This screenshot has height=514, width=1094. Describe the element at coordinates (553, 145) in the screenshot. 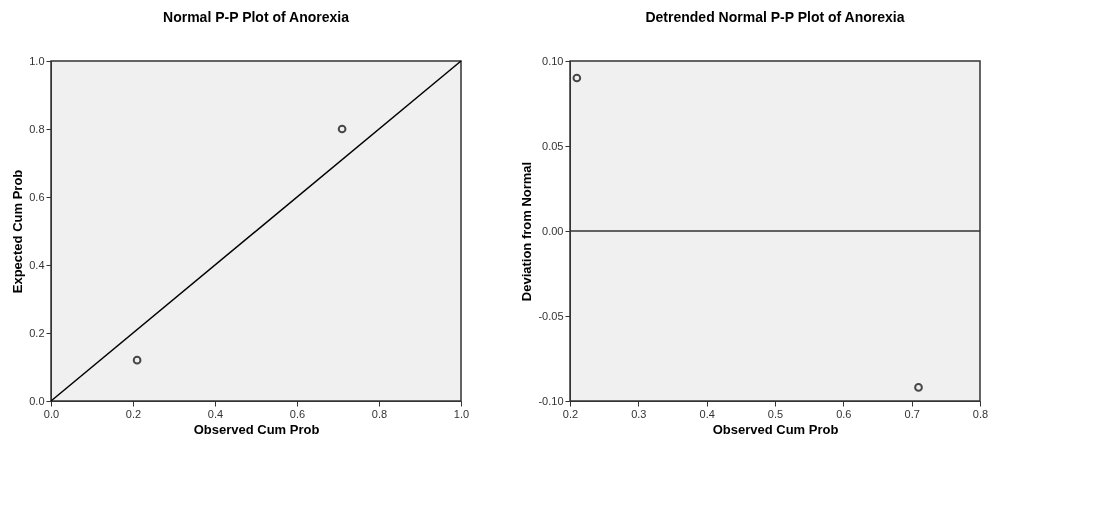

I see `y-tick-label: 0.05` at that location.